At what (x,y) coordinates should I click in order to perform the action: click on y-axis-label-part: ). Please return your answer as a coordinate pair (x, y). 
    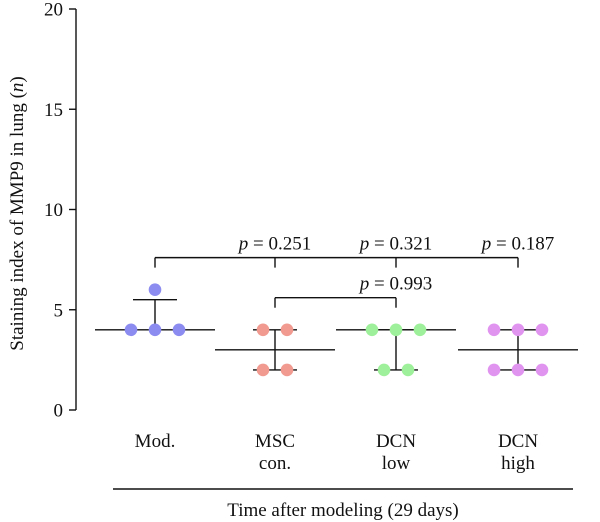
    Looking at the image, I should click on (17, 79).